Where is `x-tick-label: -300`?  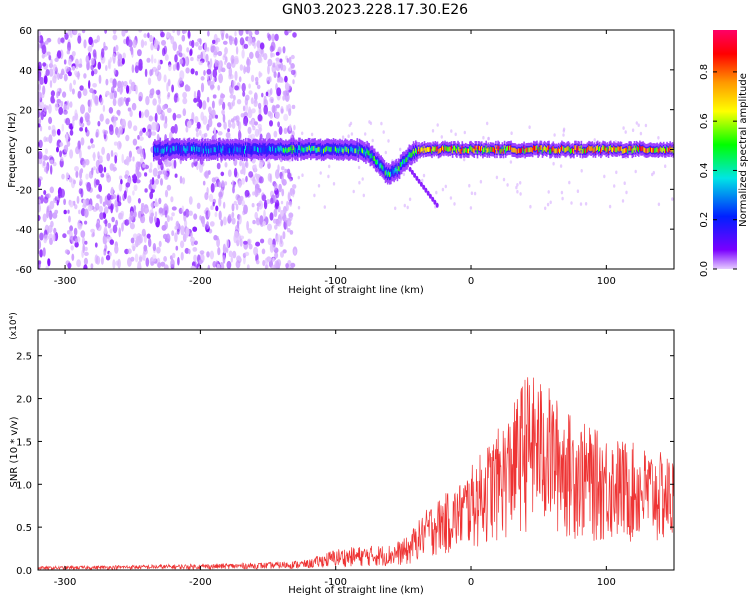
x-tick-label: -300 is located at coordinates (65, 582).